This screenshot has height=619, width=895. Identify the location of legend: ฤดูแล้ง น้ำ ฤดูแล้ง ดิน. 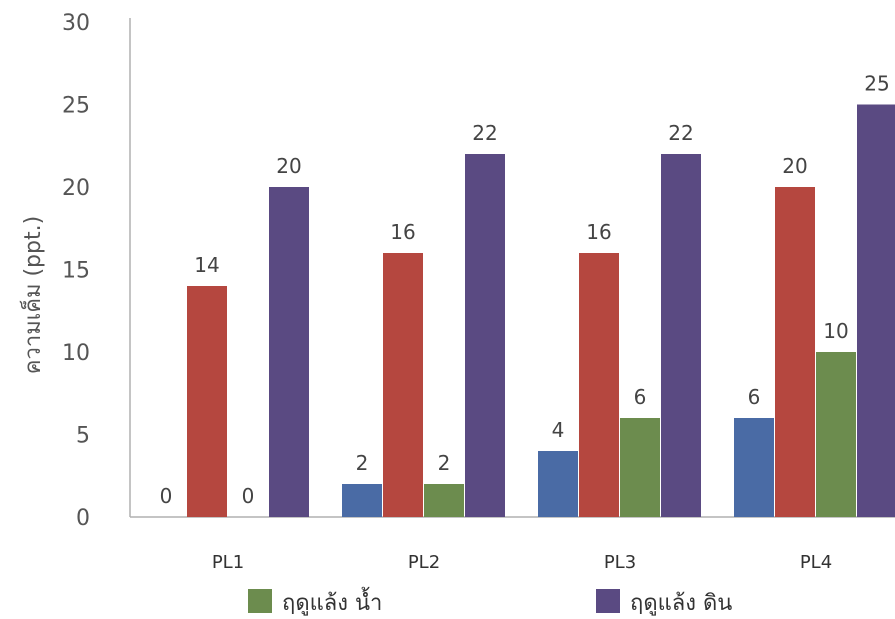
(490, 601).